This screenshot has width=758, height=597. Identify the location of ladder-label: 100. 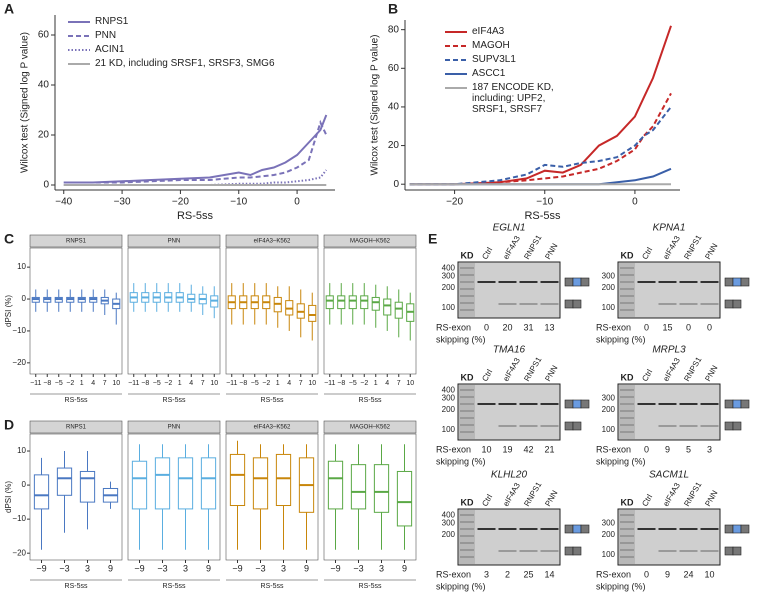
(609, 307).